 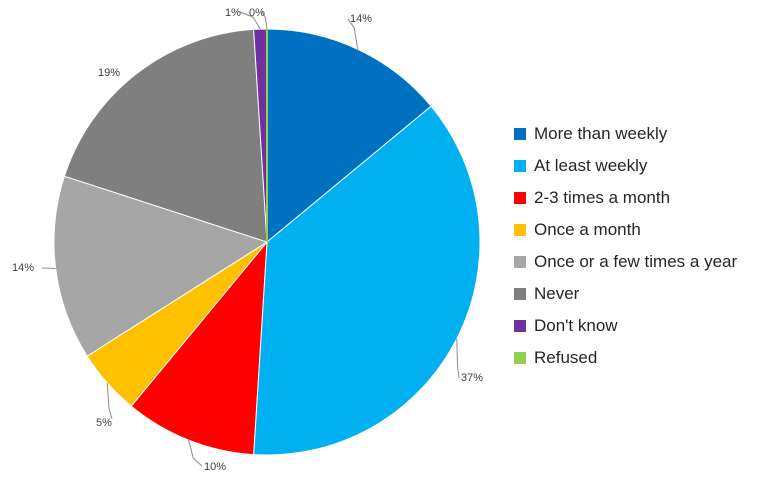 I want to click on legend-label: Refused, so click(x=566, y=357).